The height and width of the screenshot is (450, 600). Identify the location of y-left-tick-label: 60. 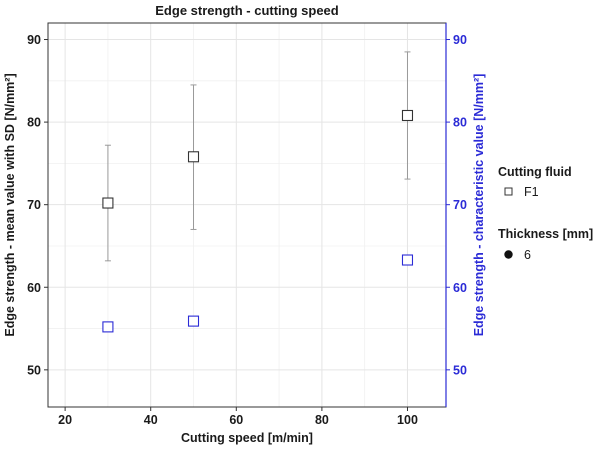
(34, 288).